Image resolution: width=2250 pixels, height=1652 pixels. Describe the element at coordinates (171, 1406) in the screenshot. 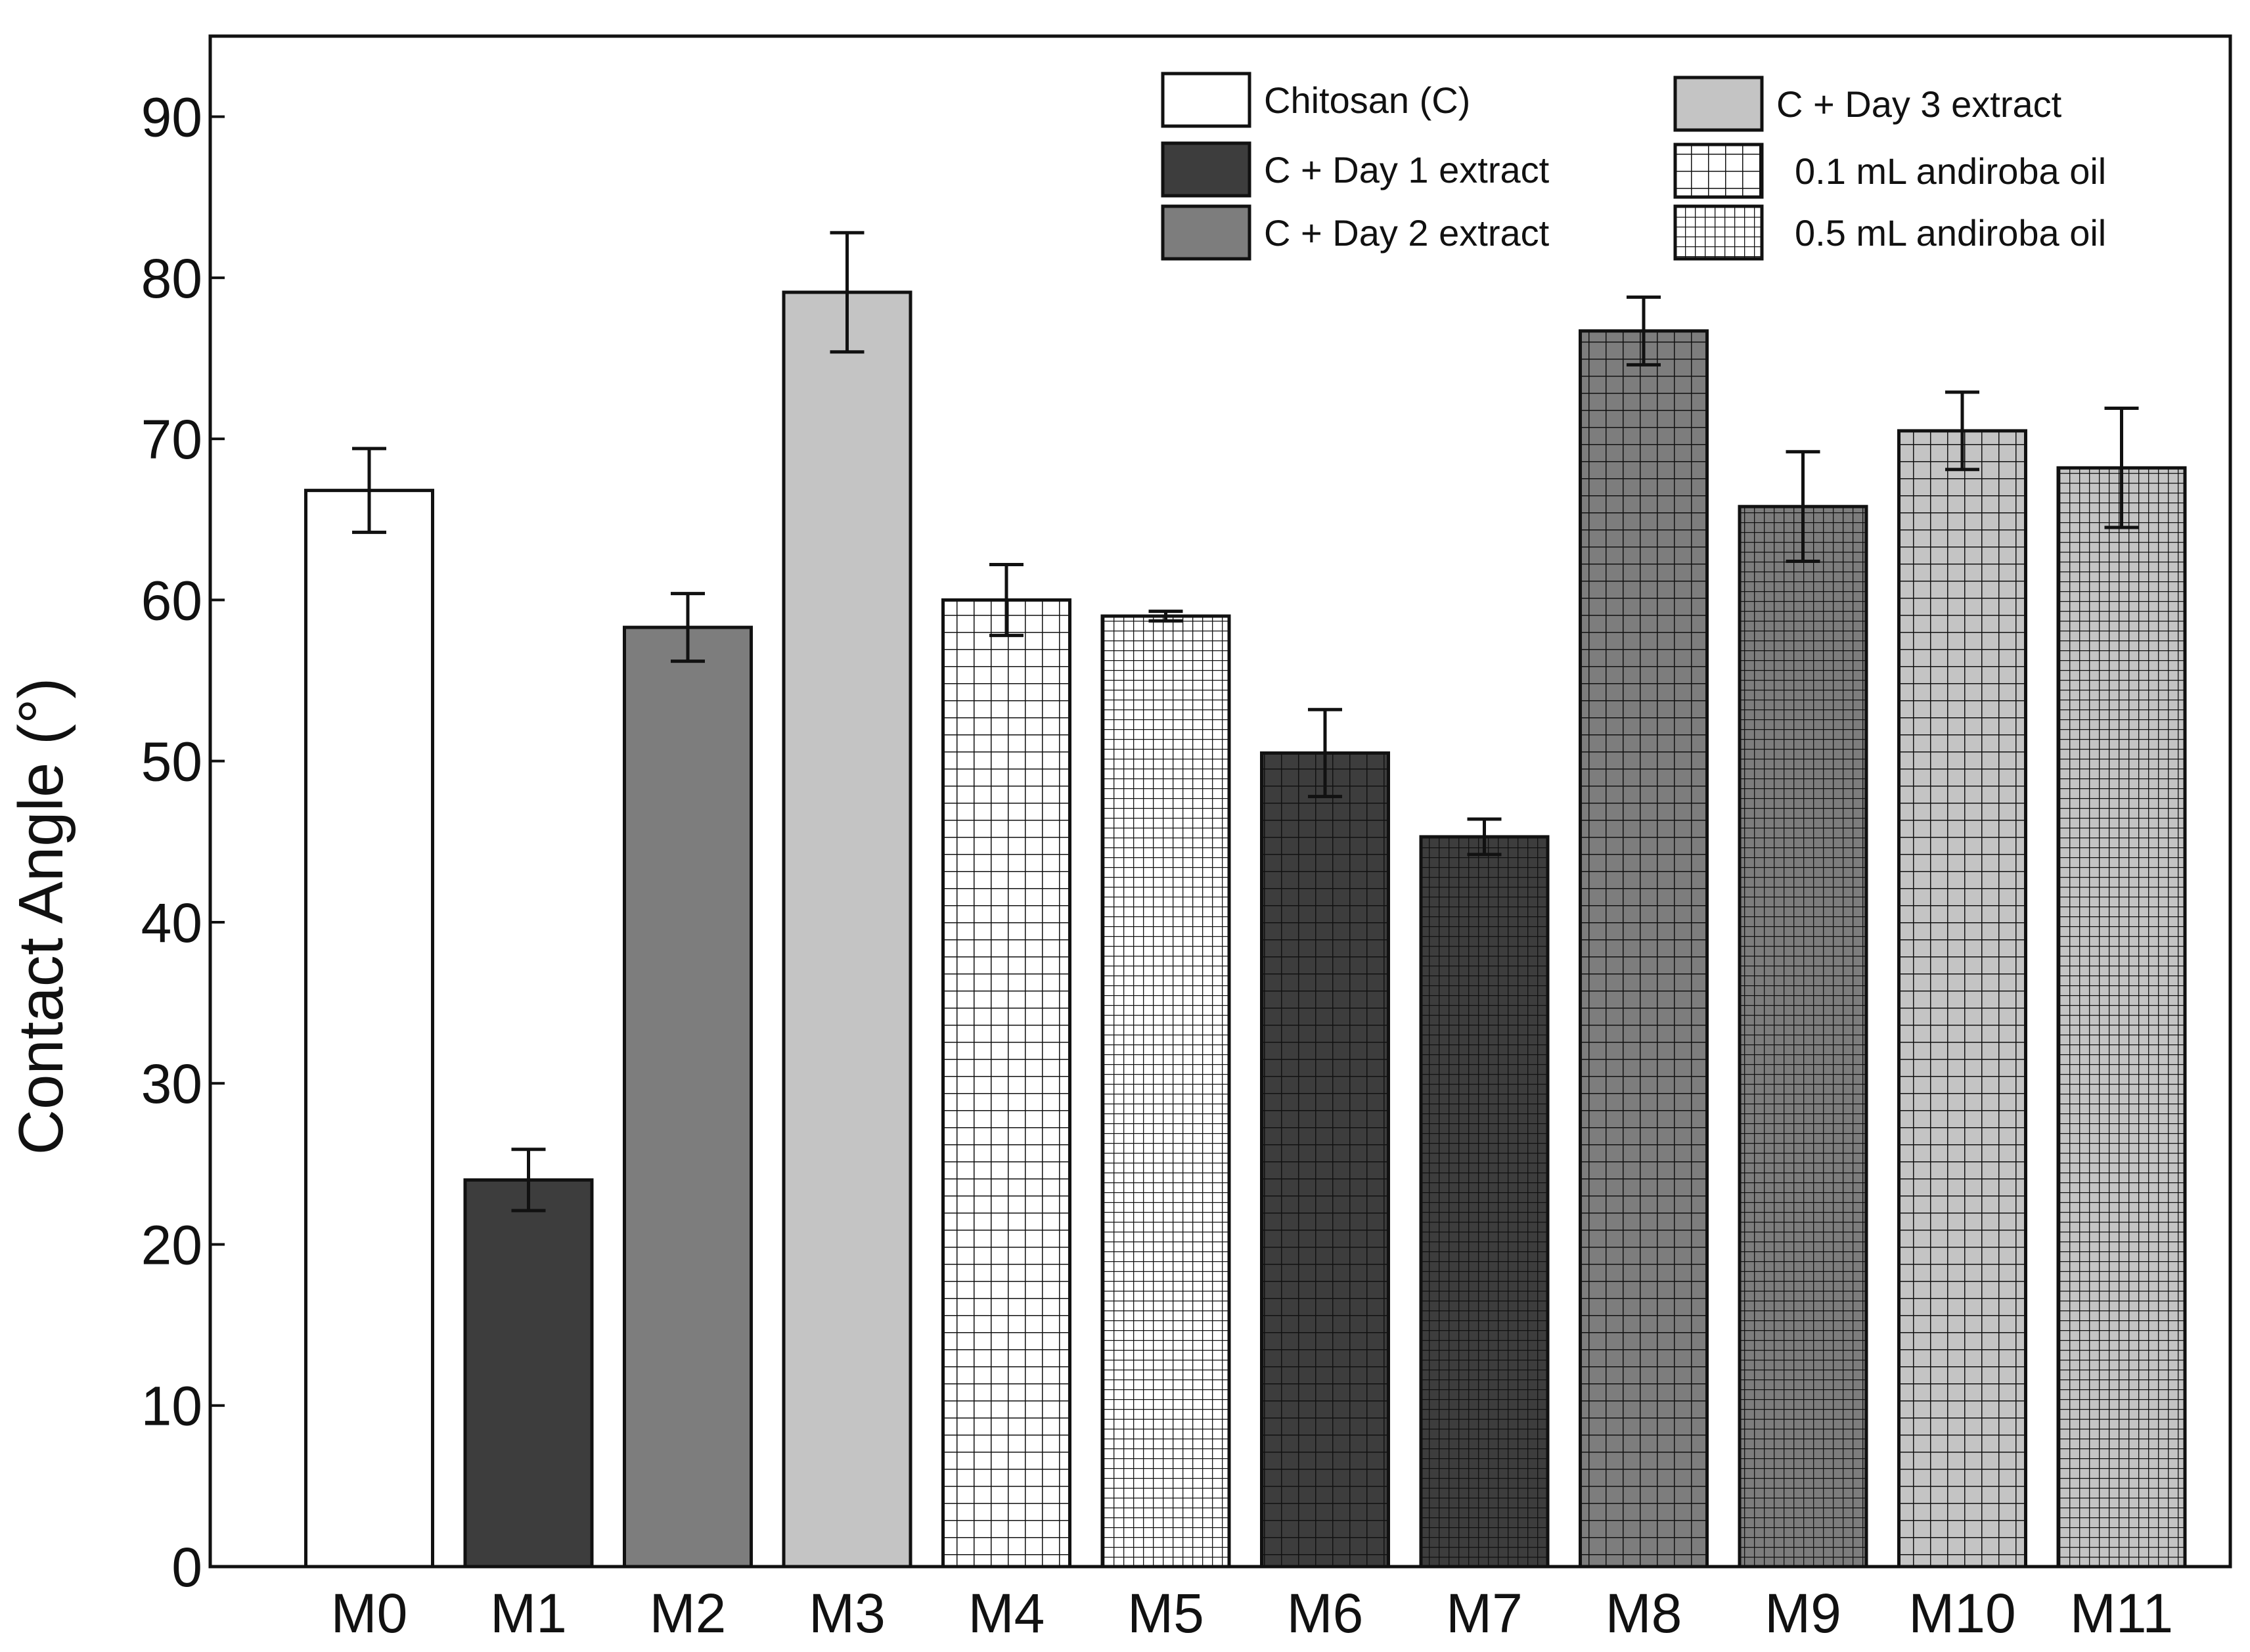

I see `y-tick-label: 10` at that location.